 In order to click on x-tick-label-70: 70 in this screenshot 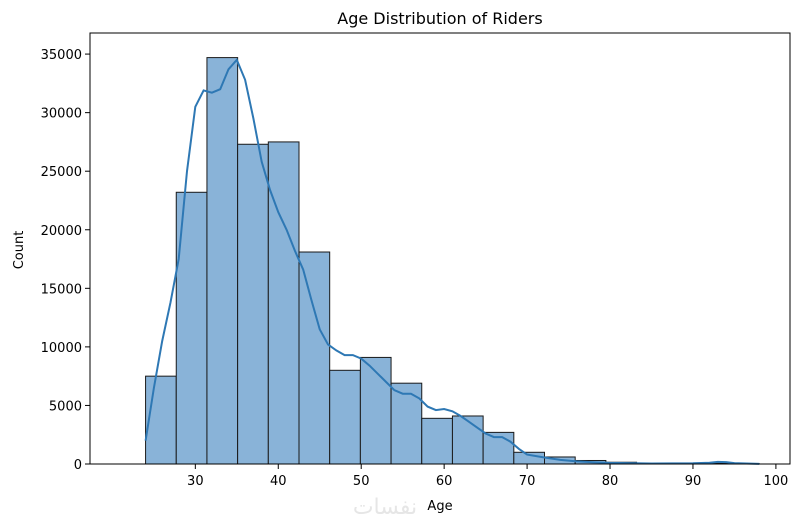, I will do `click(527, 481)`.